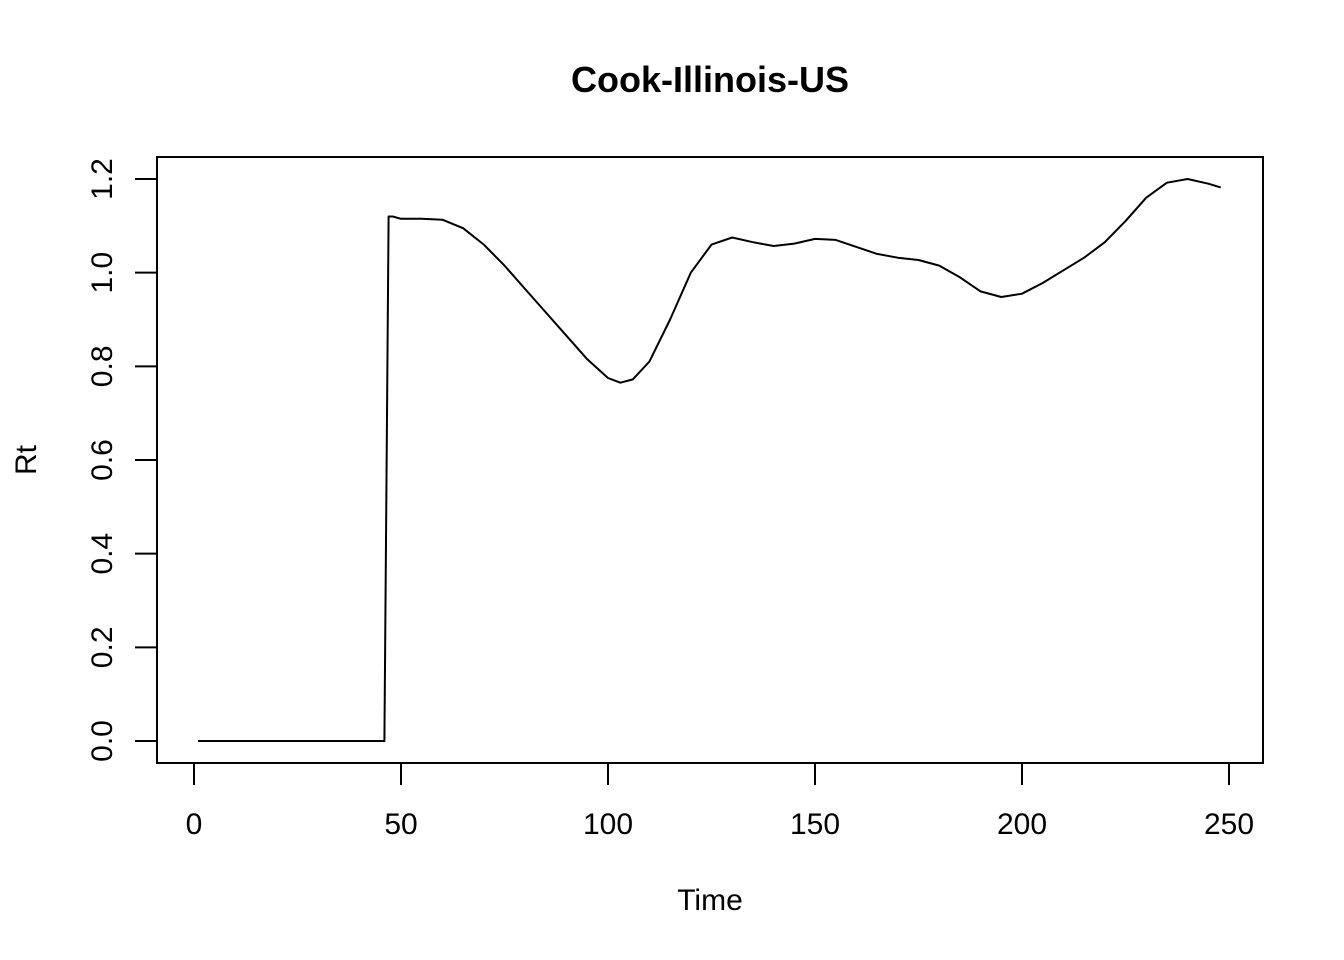 This screenshot has width=1344, height=960. Describe the element at coordinates (102, 554) in the screenshot. I see `y-tick-label: 0.4` at that location.